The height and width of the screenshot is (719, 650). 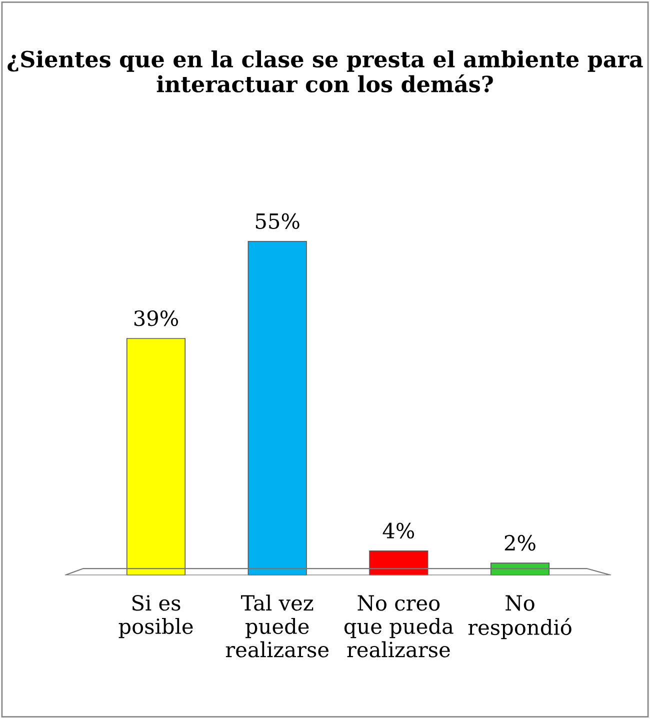 What do you see at coordinates (325, 71) in the screenshot?
I see `chart-title: ¿Sientes que en la clase se presta el ambiente para interactuar con los demás?` at bounding box center [325, 71].